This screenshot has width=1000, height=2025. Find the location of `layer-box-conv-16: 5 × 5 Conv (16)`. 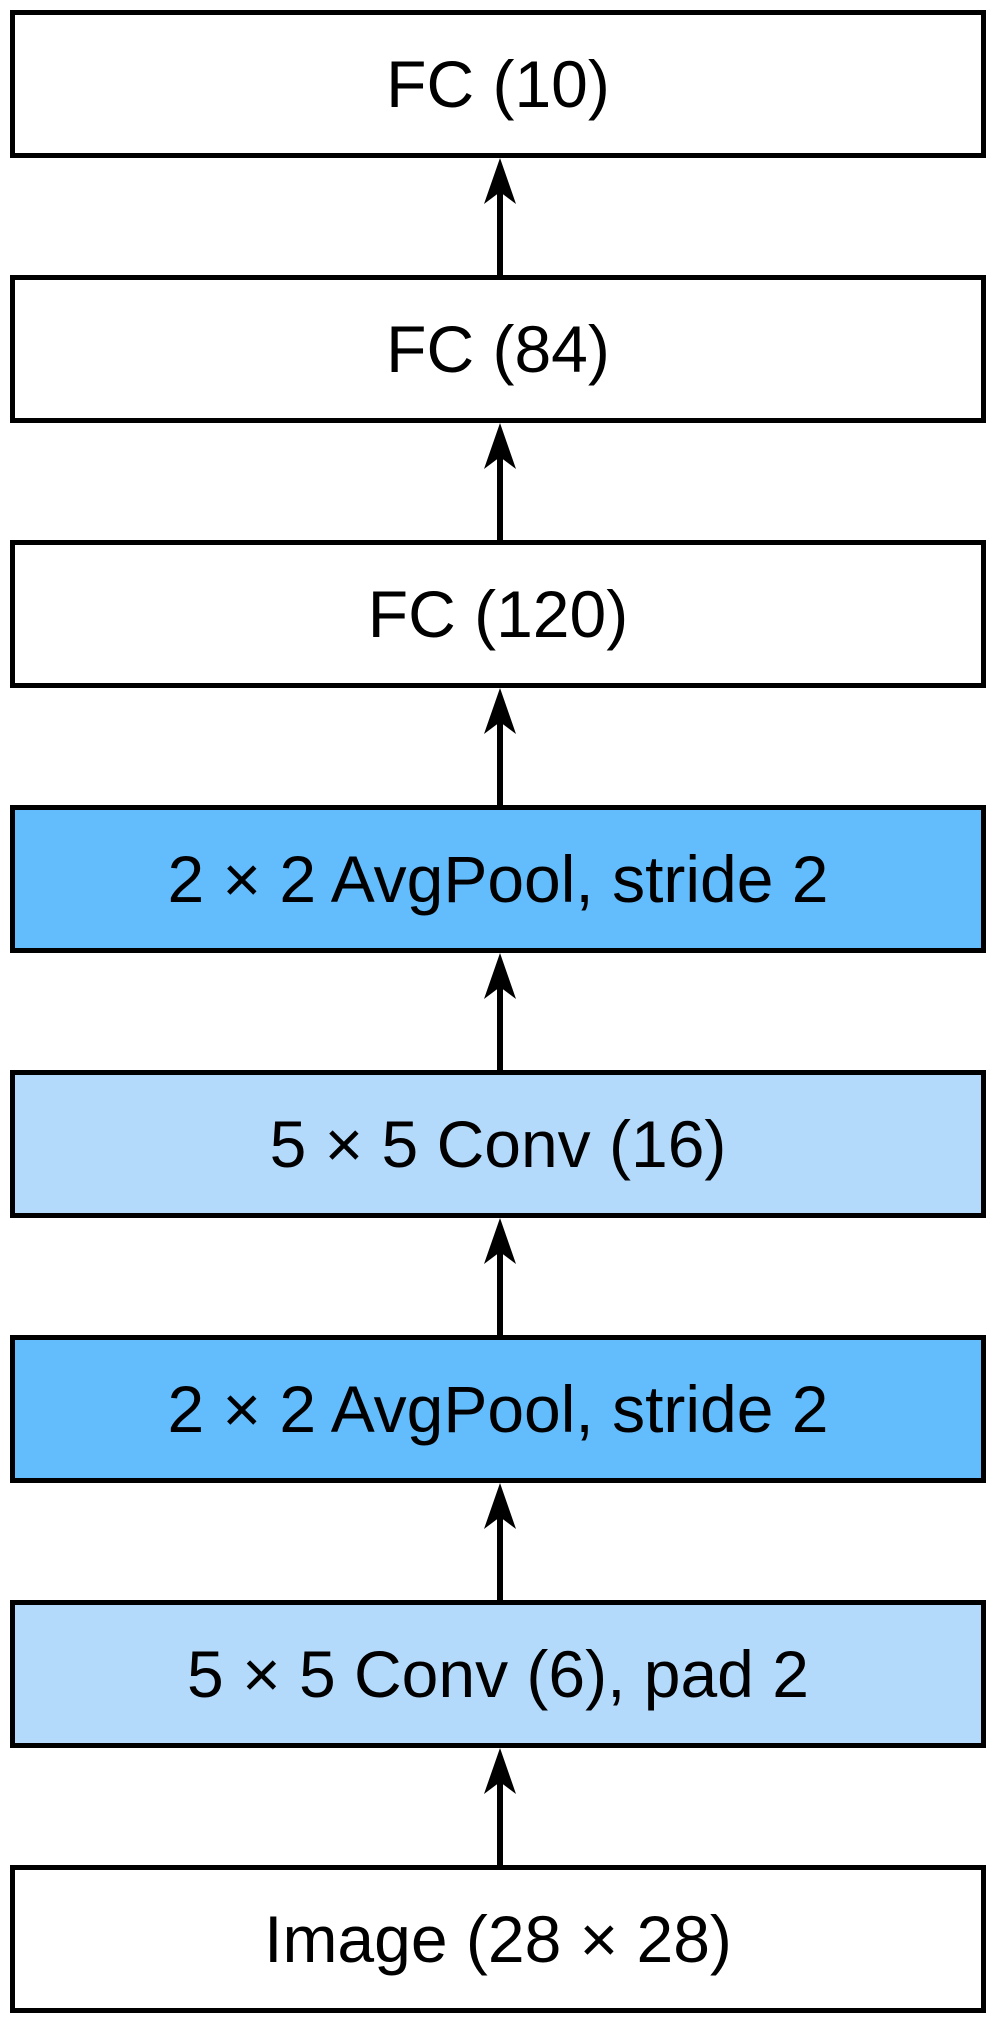

layer-box-conv-16: 5 × 5 Conv (16) is located at coordinates (498, 1144).